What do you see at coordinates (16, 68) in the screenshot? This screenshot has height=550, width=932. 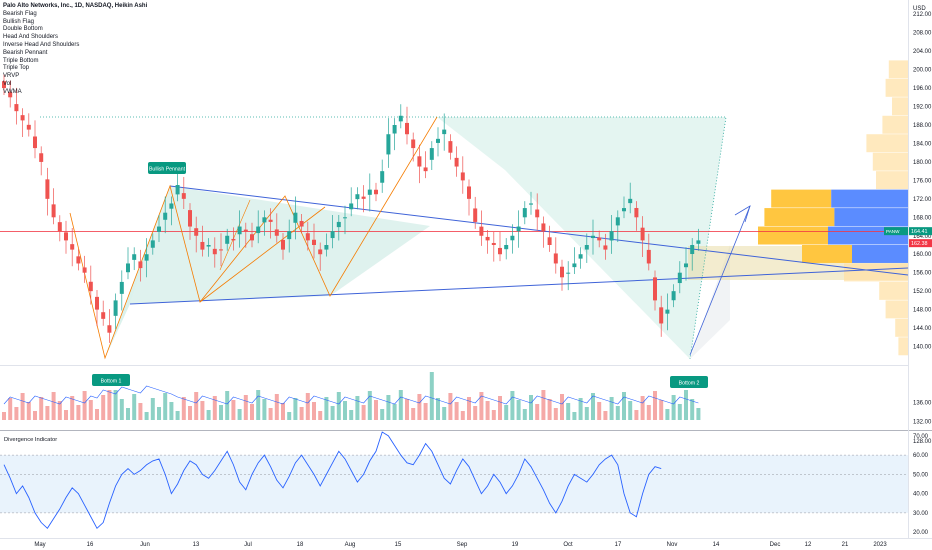 I see `indicator-item: Triple Top` at bounding box center [16, 68].